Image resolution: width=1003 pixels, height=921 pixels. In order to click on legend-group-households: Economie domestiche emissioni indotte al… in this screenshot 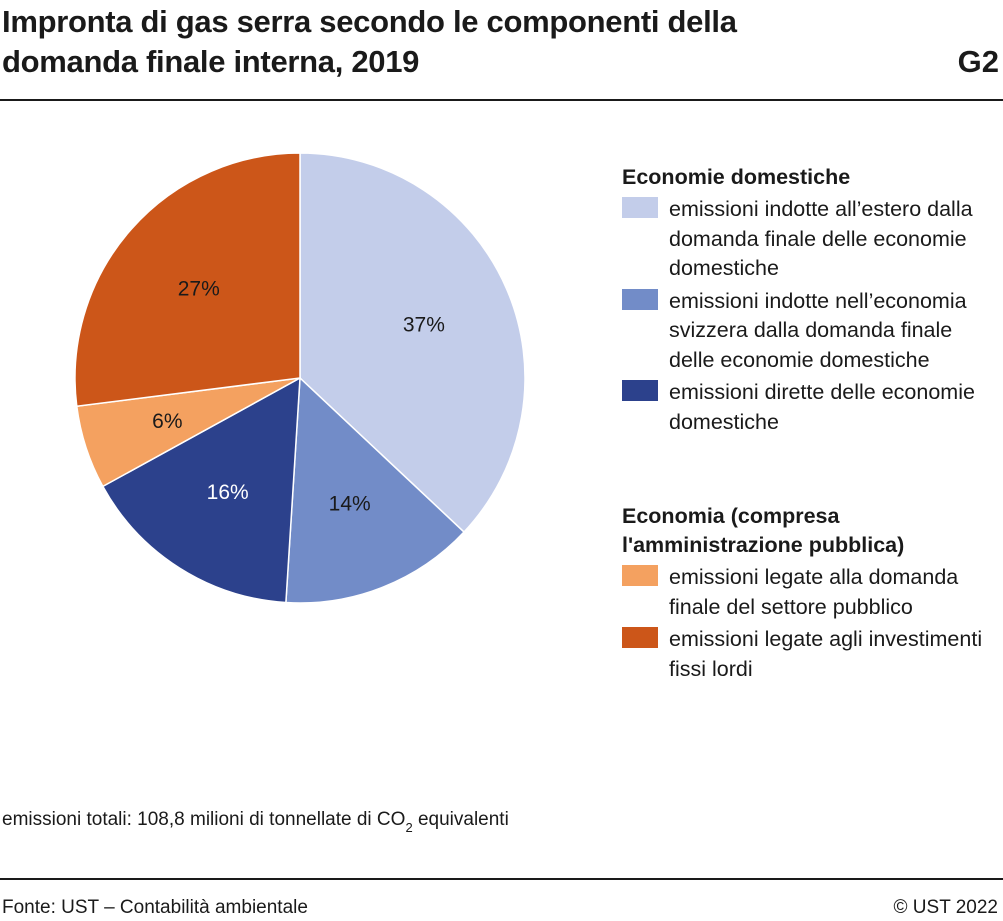, I will do `click(812, 300)`.